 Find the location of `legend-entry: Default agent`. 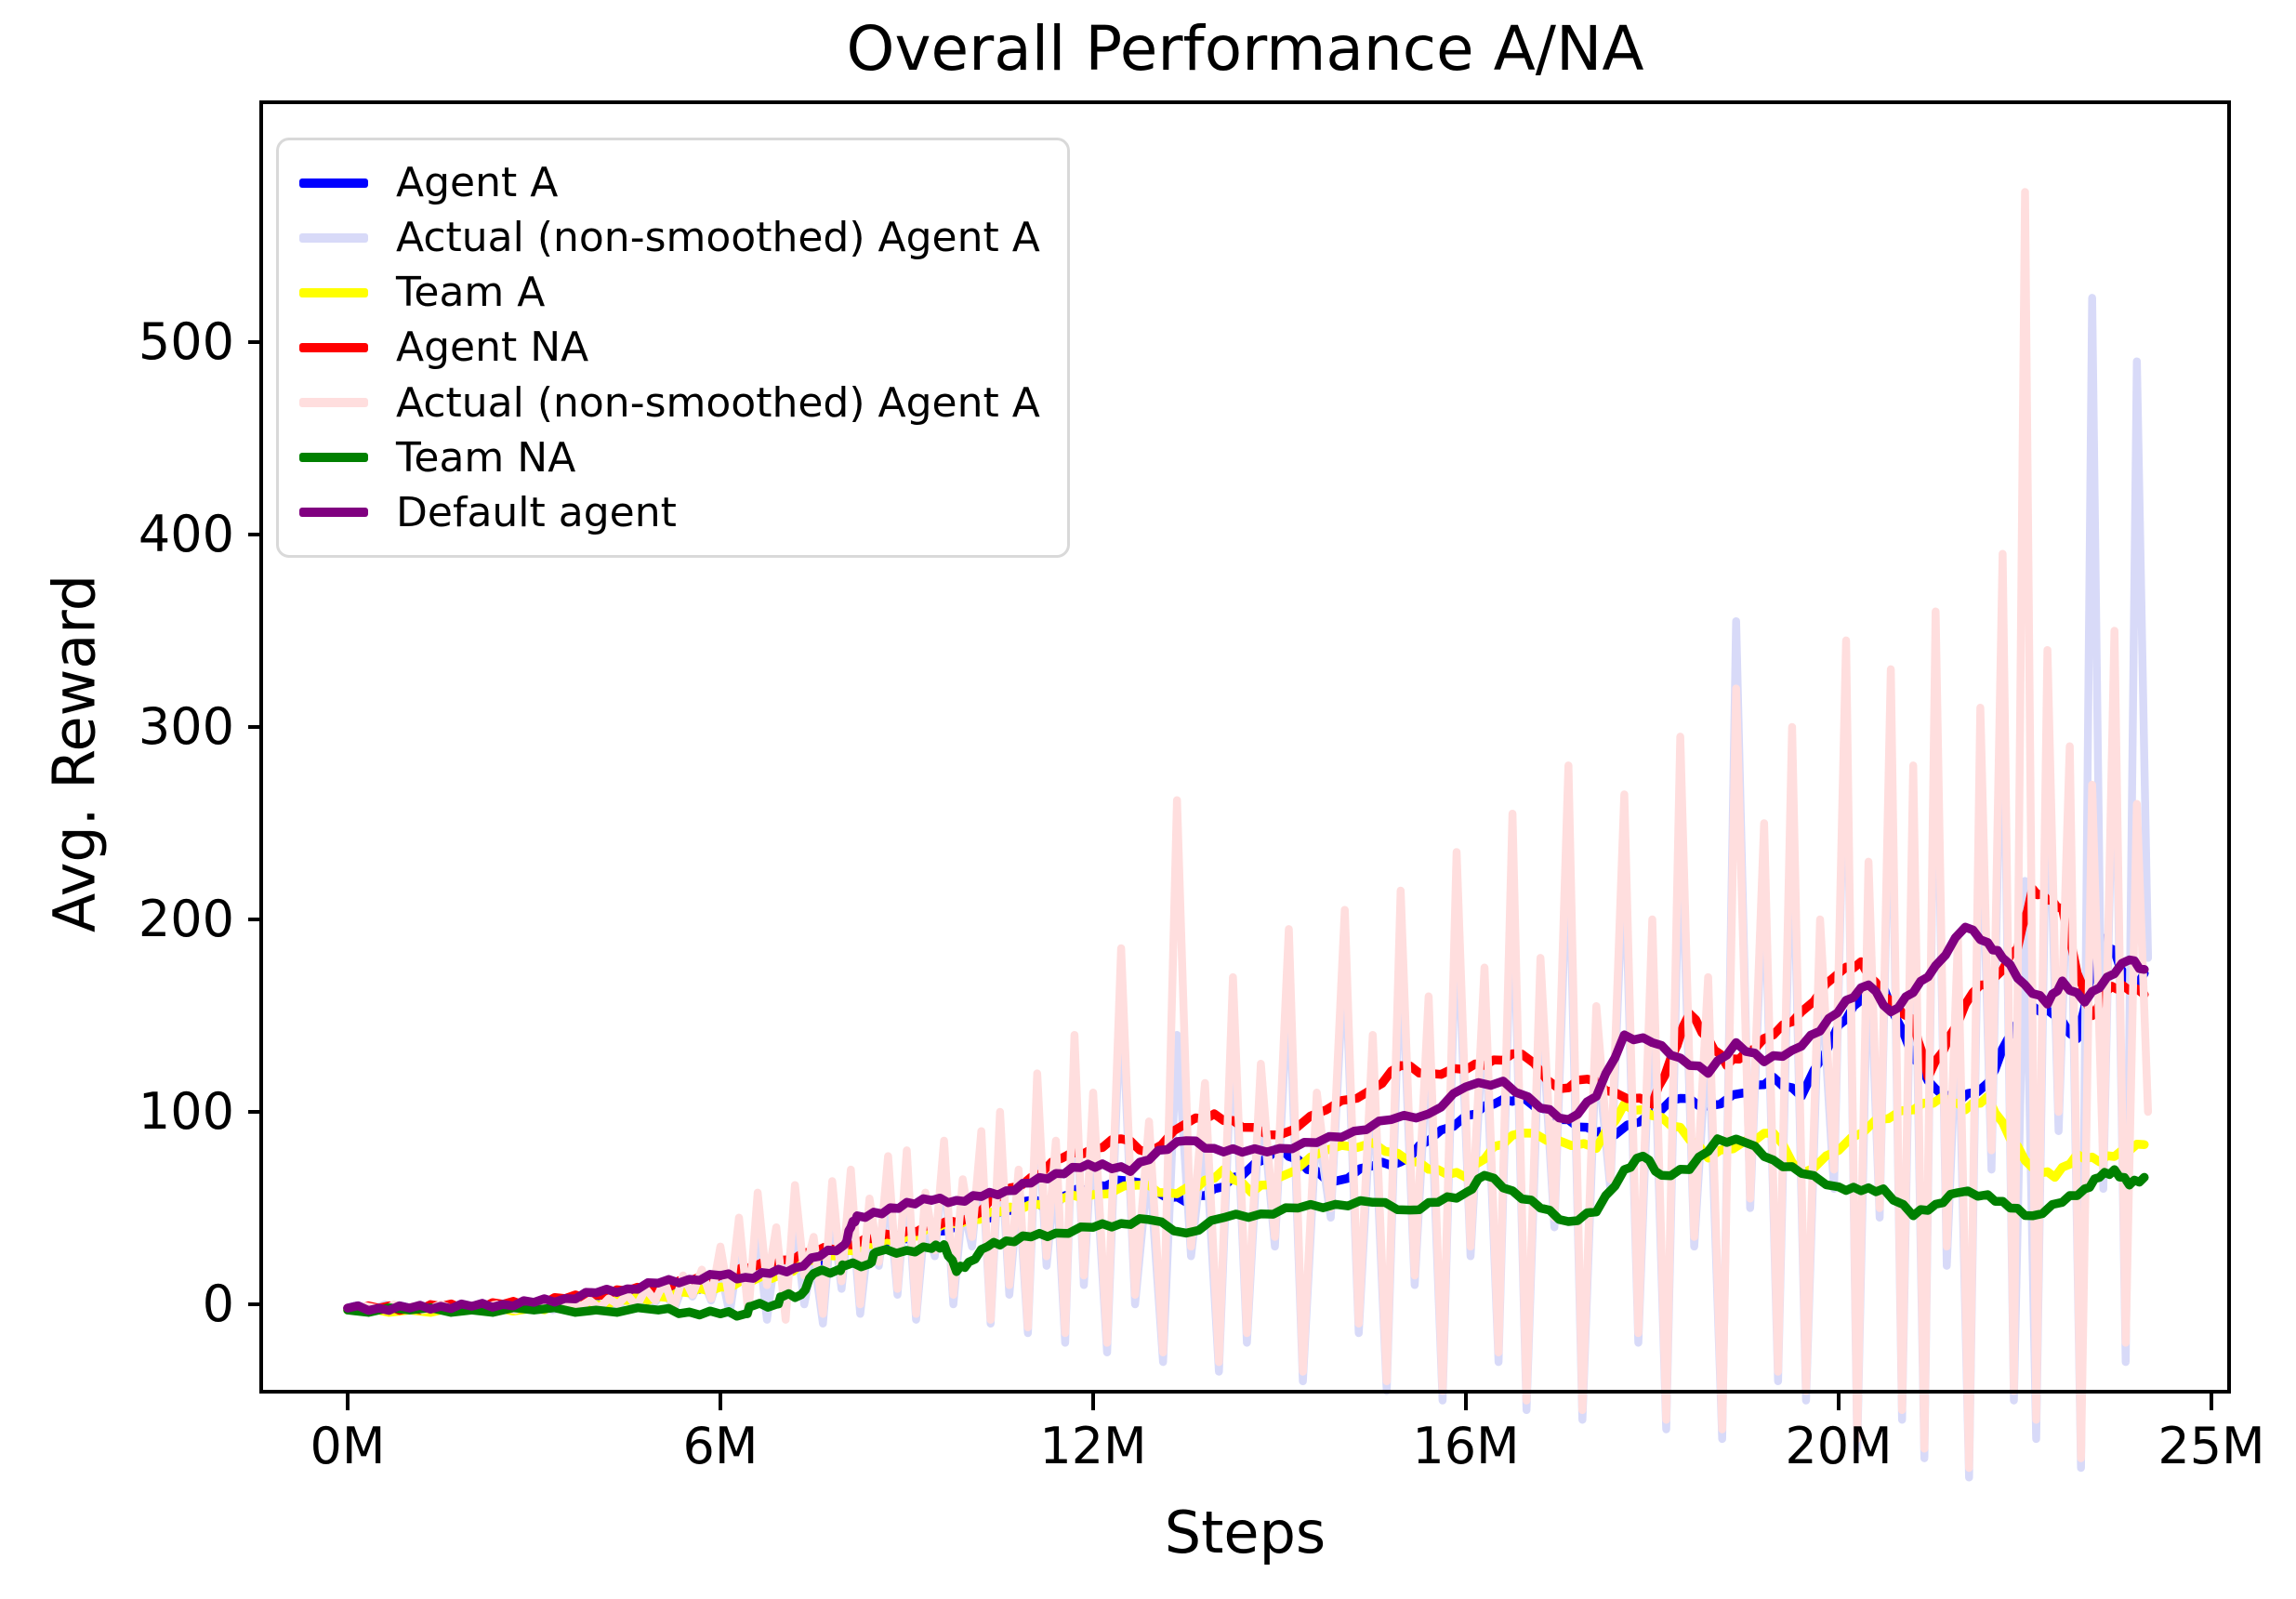

legend-entry: Default agent is located at coordinates (678, 512).